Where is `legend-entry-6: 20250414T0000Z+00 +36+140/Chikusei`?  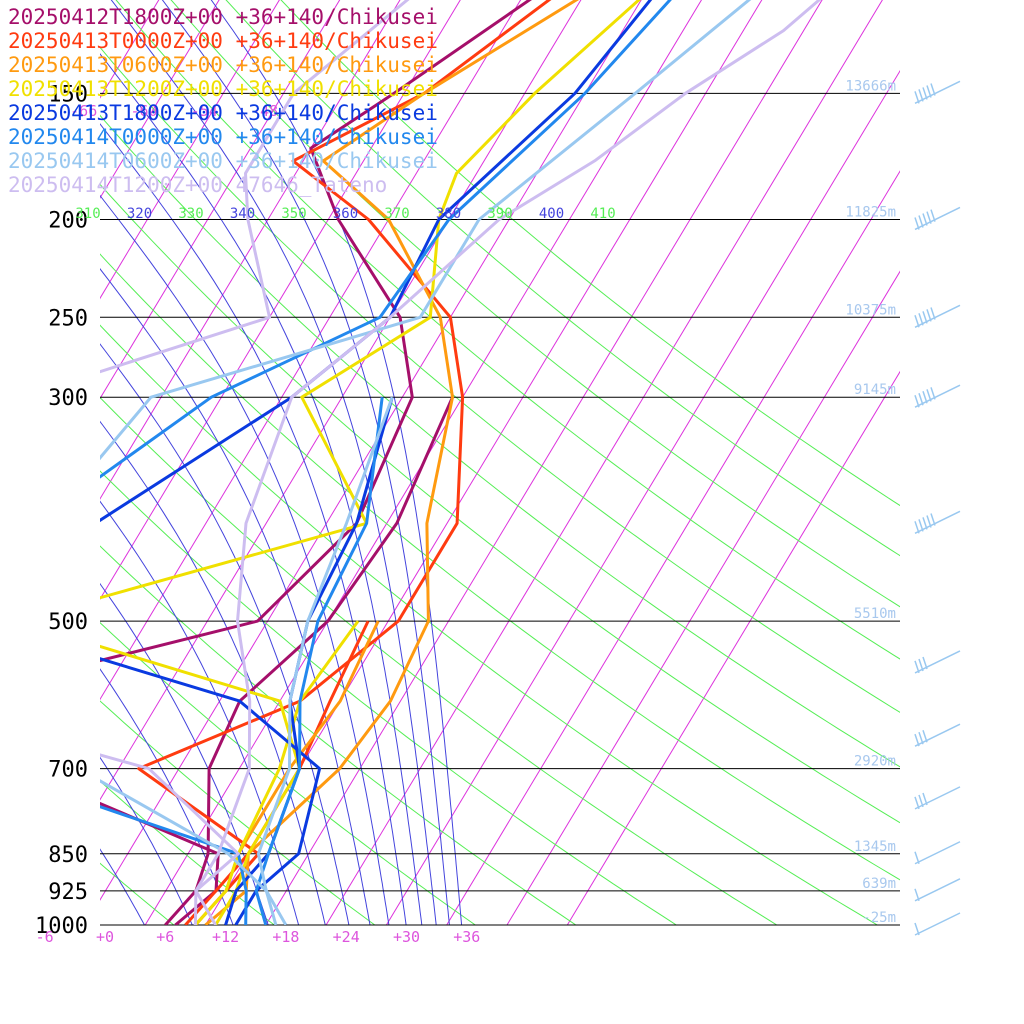 legend-entry-6: 20250414T0000Z+00 +36+140/Chikusei is located at coordinates (223, 137).